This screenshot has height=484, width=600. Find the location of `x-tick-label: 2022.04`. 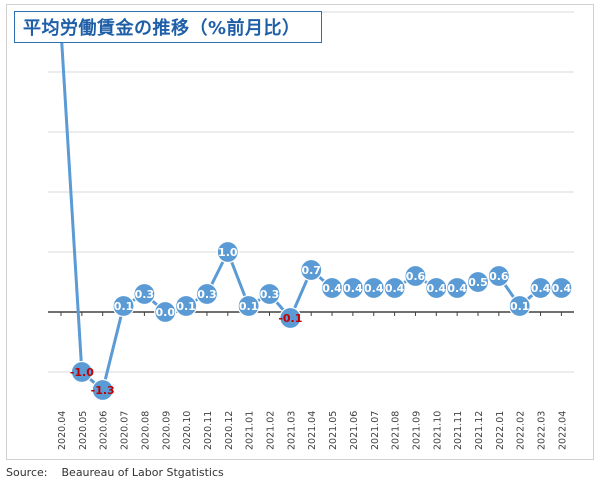

x-tick-label: 2022.04 is located at coordinates (562, 430).